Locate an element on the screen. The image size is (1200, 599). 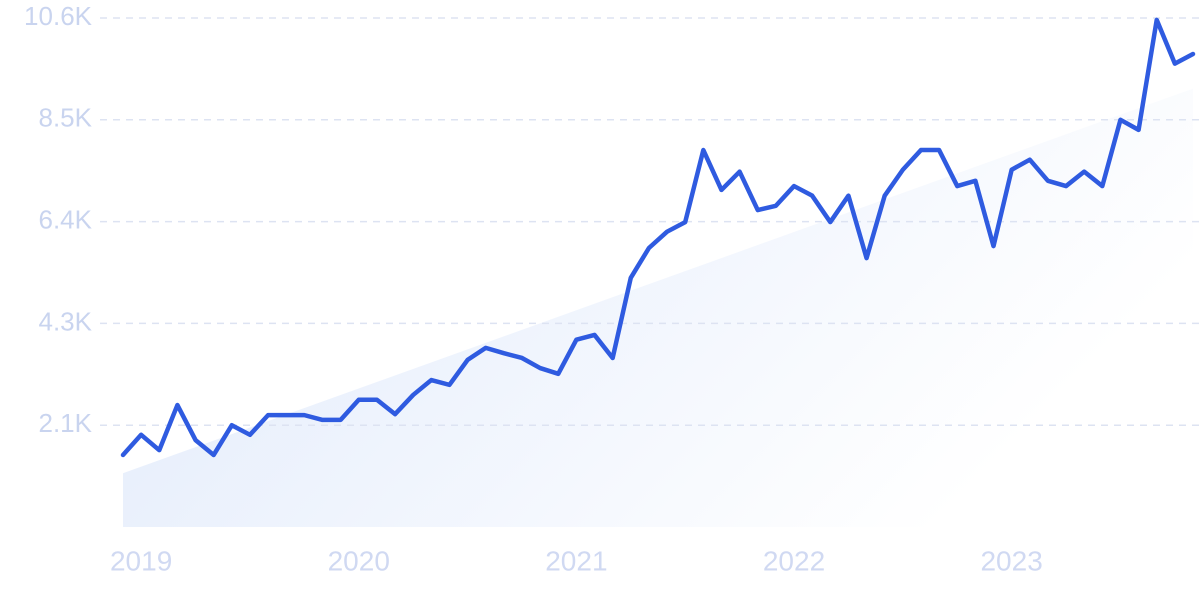
x-tick-label: 2022 is located at coordinates (794, 560).